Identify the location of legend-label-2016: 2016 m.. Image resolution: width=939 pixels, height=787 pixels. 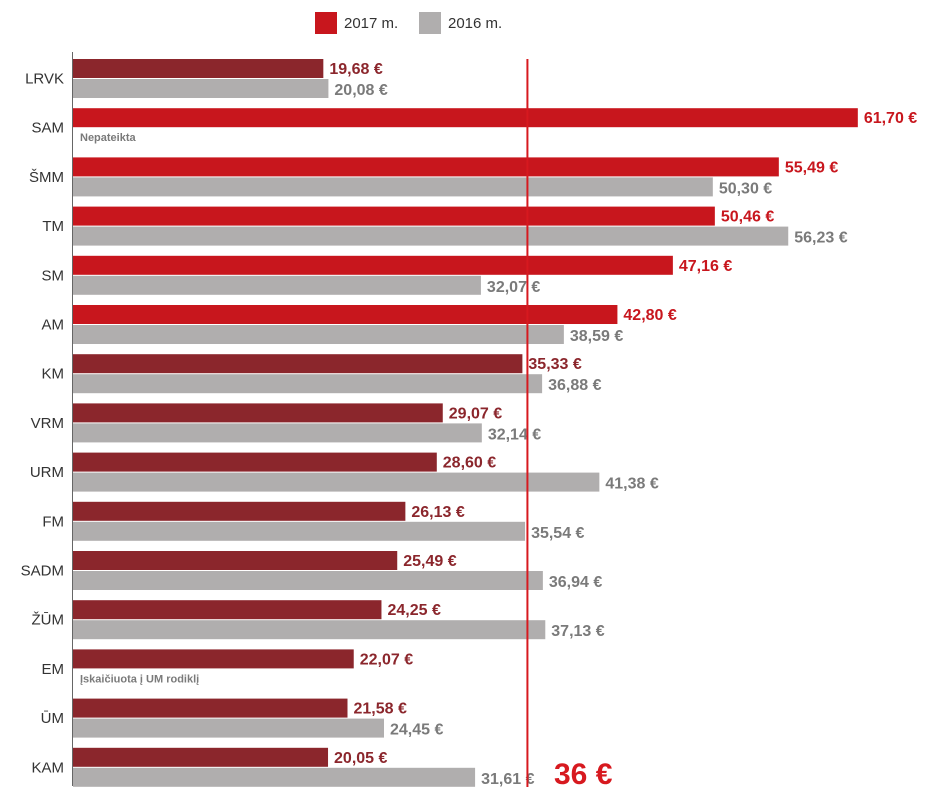
(475, 23).